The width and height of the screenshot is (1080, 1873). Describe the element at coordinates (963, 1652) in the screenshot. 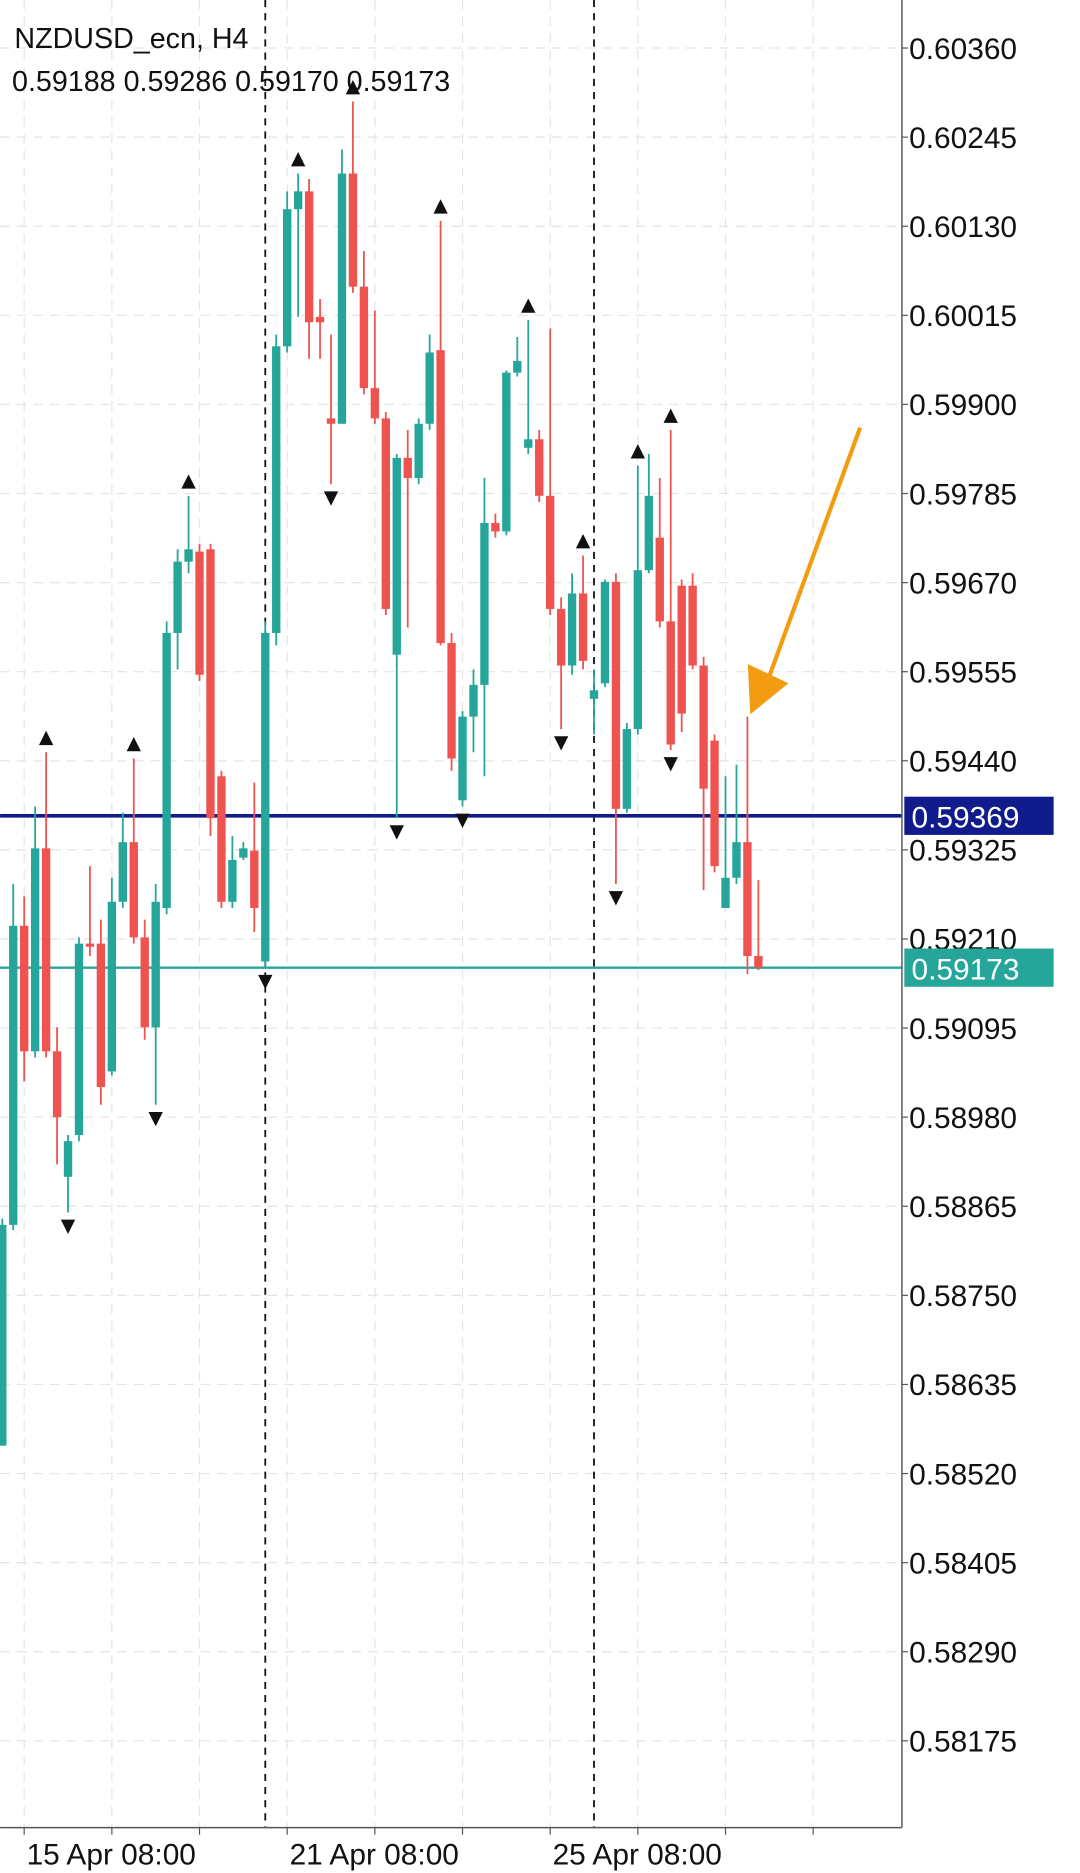

I see `y-tick-label: 0.58290` at that location.